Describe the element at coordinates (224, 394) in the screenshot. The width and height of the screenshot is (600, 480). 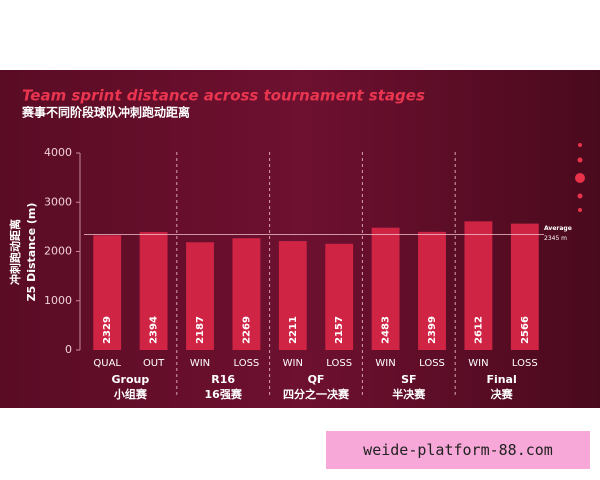
I see `group-label-cn: 16强赛` at that location.